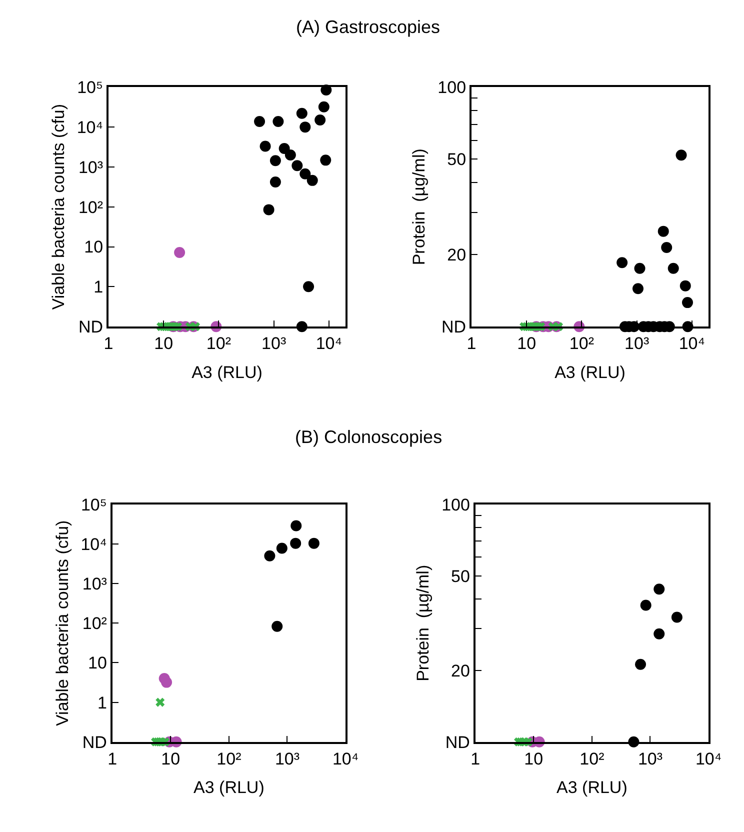 The height and width of the screenshot is (832, 744). Describe the element at coordinates (368, 437) in the screenshot. I see `chart-title: (B) Colonoscopies` at that location.